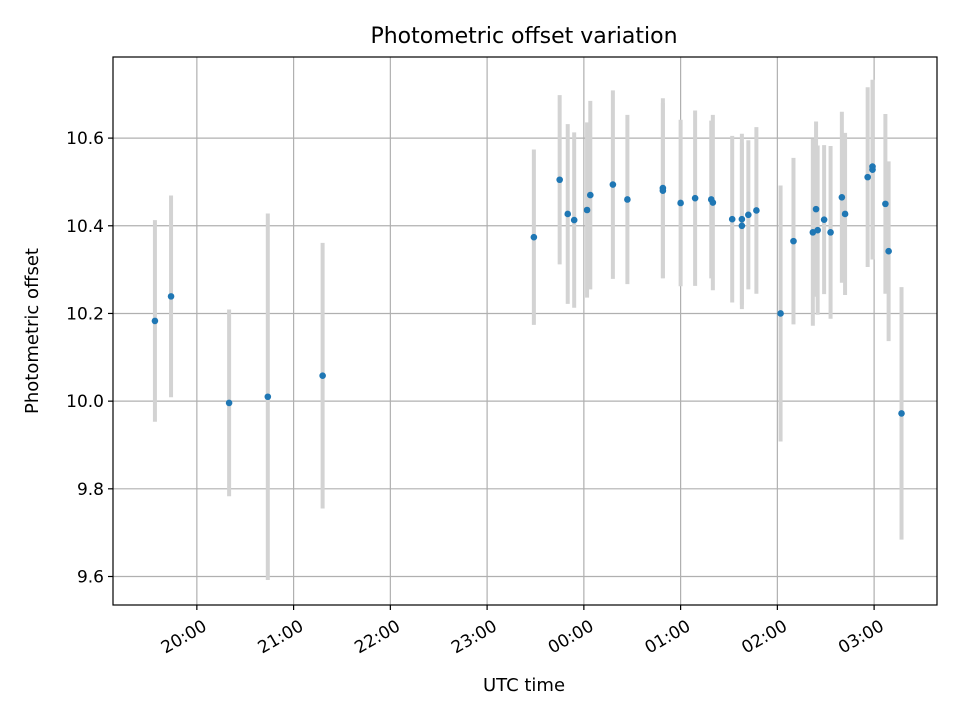 This screenshot has width=960, height=720. I want to click on chart-title: Photometric offset variation, so click(523, 36).